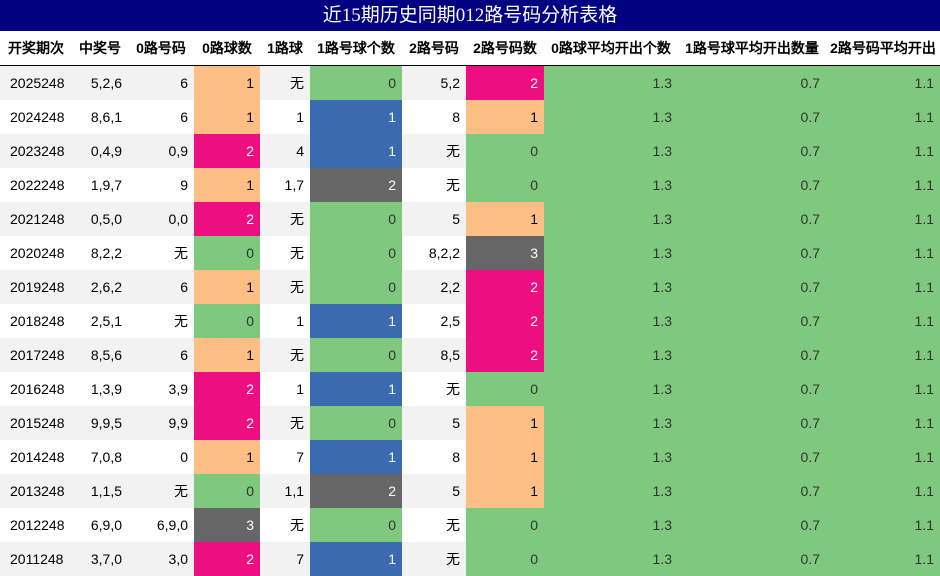  Describe the element at coordinates (434, 253) in the screenshot. I see `route2-number-cell: 8,2,2` at that location.